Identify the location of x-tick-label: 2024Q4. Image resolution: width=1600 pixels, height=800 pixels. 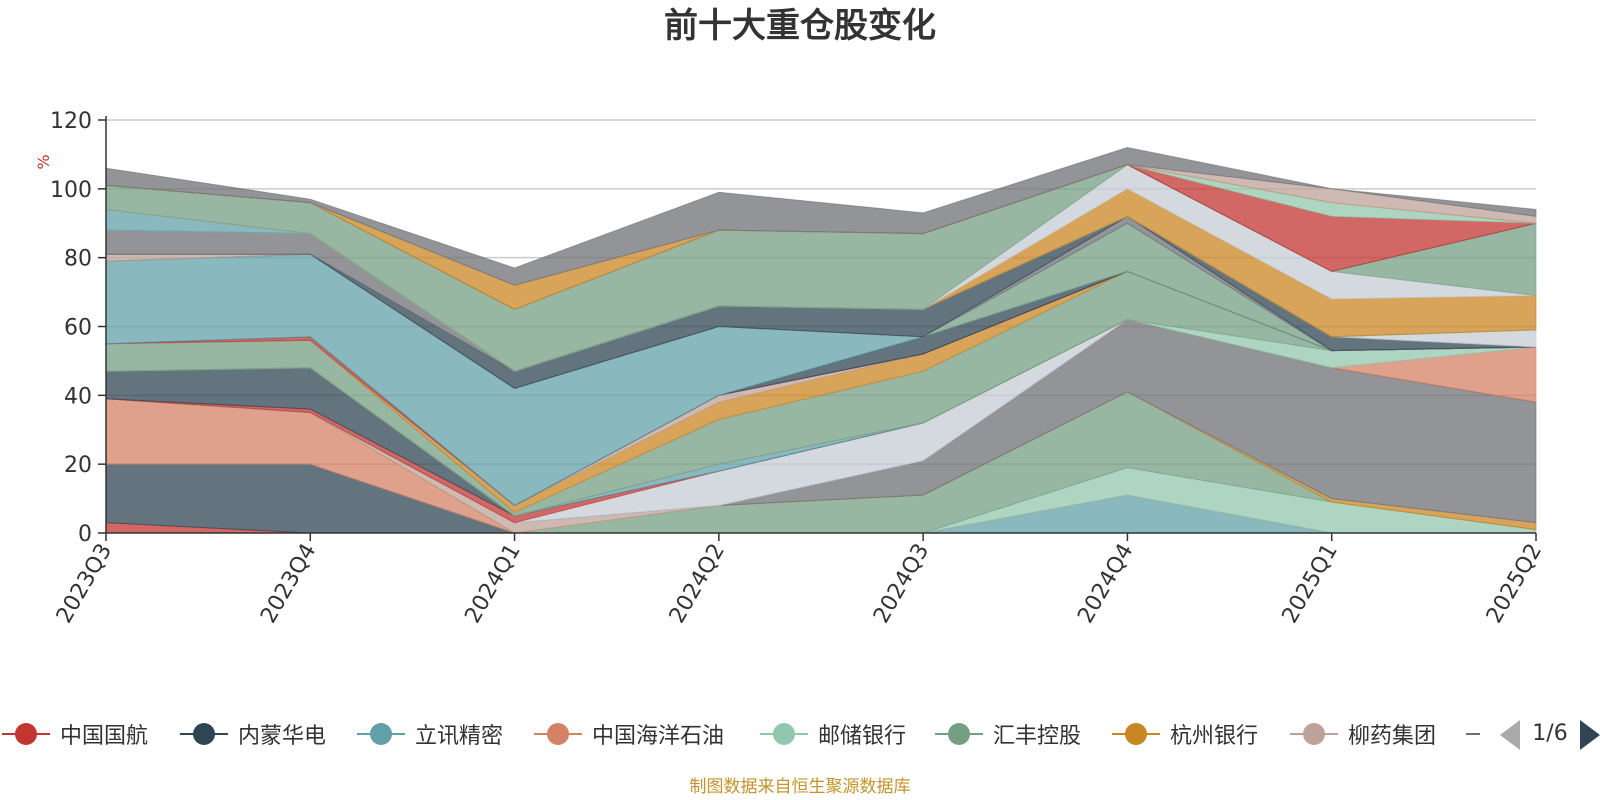
(1105, 584).